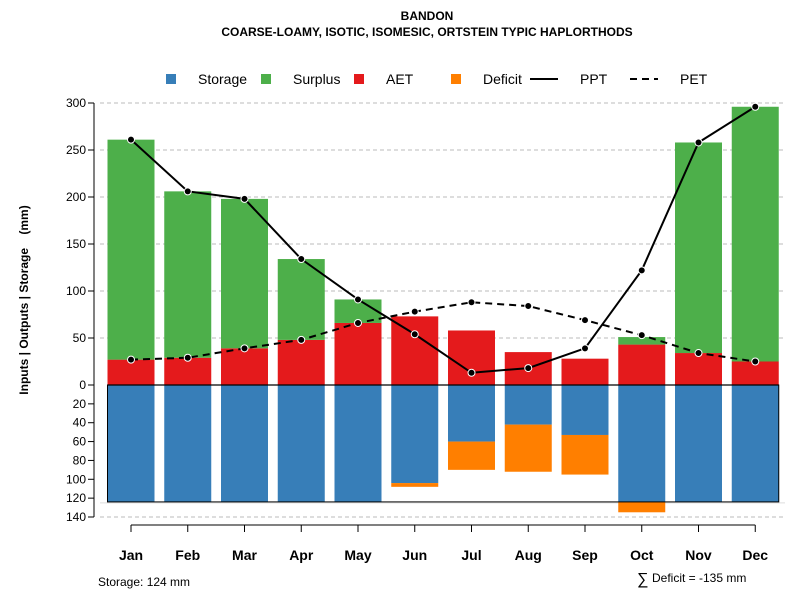 This screenshot has height=605, width=800. What do you see at coordinates (755, 443) in the screenshot?
I see `storage-bar-dec` at bounding box center [755, 443].